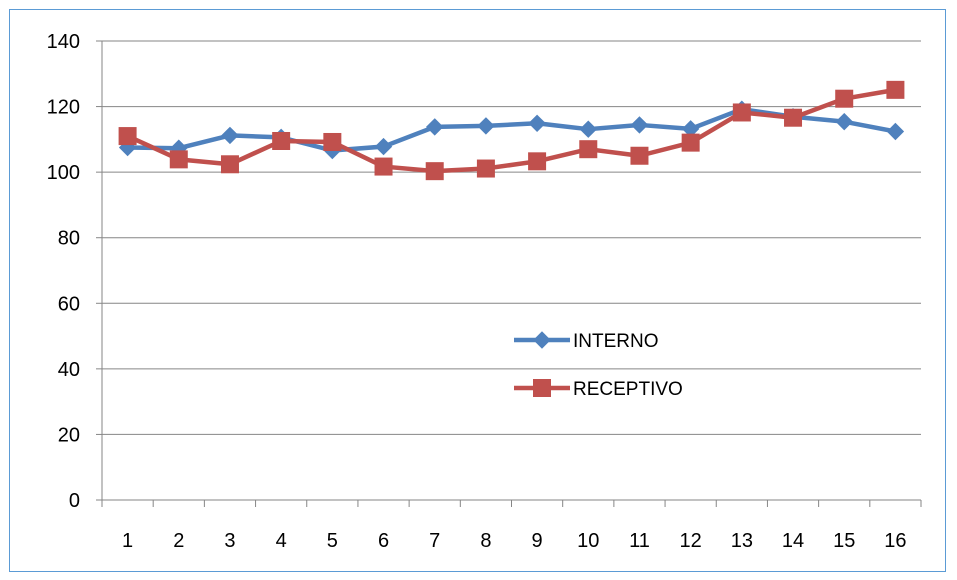 The image size is (957, 580). What do you see at coordinates (895, 541) in the screenshot?
I see `x-tick-label: 16` at bounding box center [895, 541].